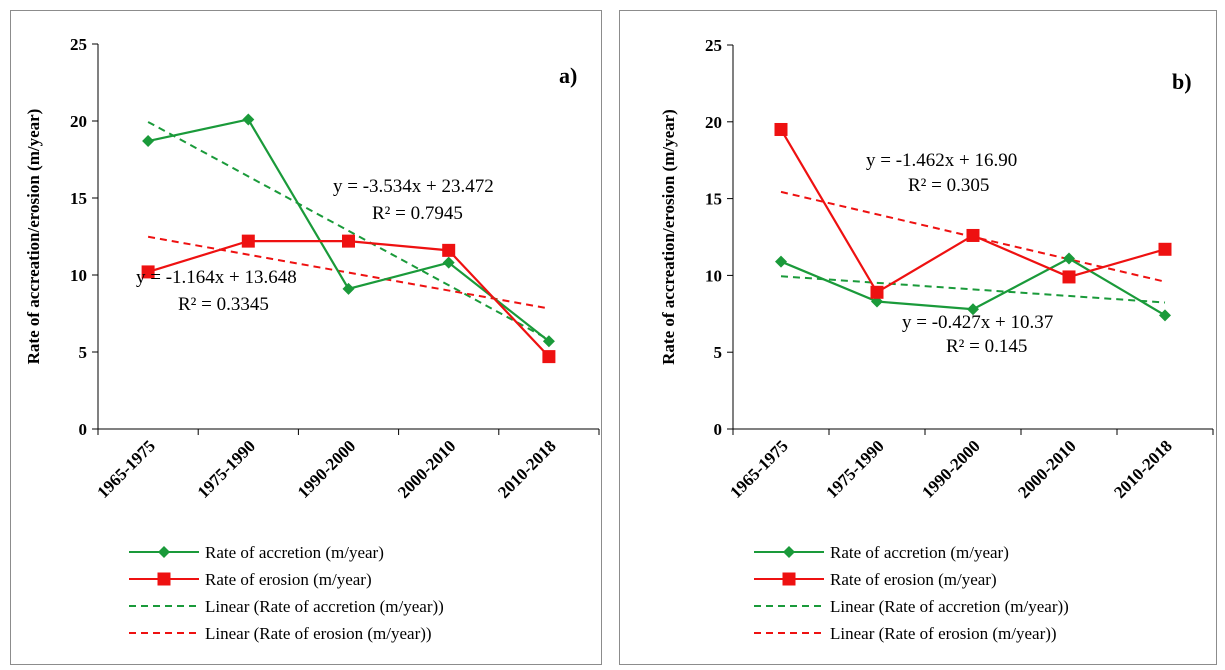 This screenshot has height=670, width=1225. I want to click on regression-annotation: y = -1.164x + 13.648, so click(216, 277).